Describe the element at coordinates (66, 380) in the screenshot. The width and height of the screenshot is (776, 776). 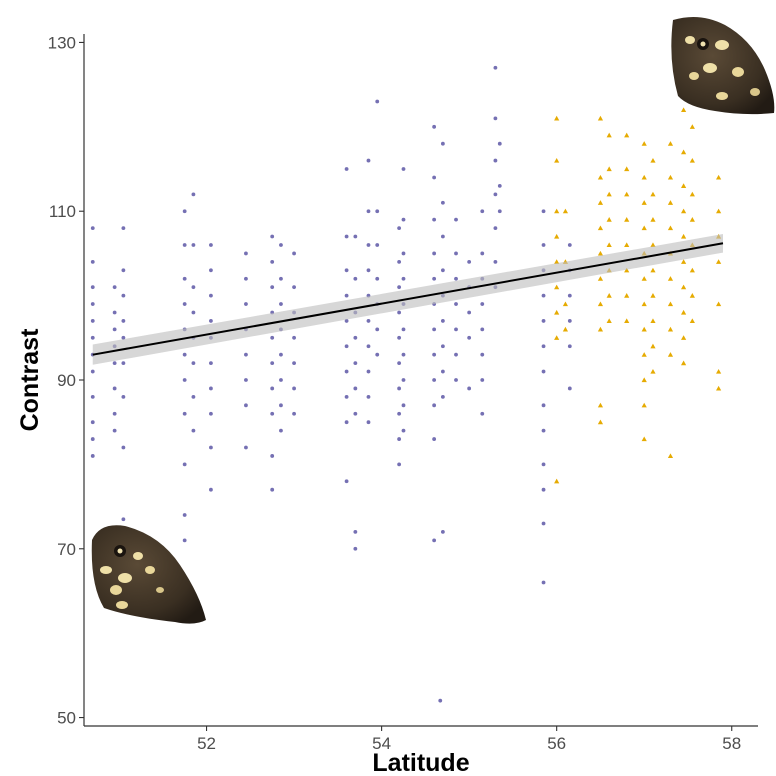
I see `y-tick-label-90: 90` at that location.